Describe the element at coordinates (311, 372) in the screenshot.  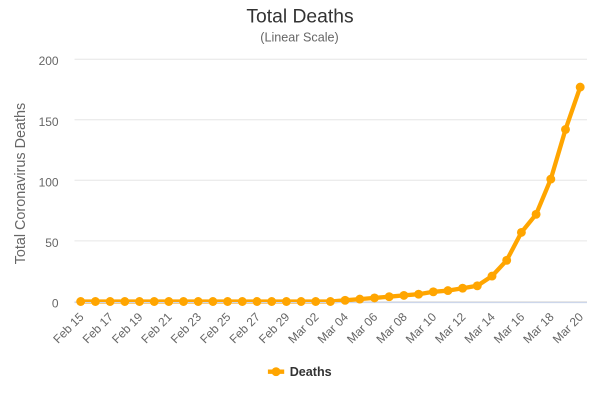
I see `svg-text: Deaths` at that location.